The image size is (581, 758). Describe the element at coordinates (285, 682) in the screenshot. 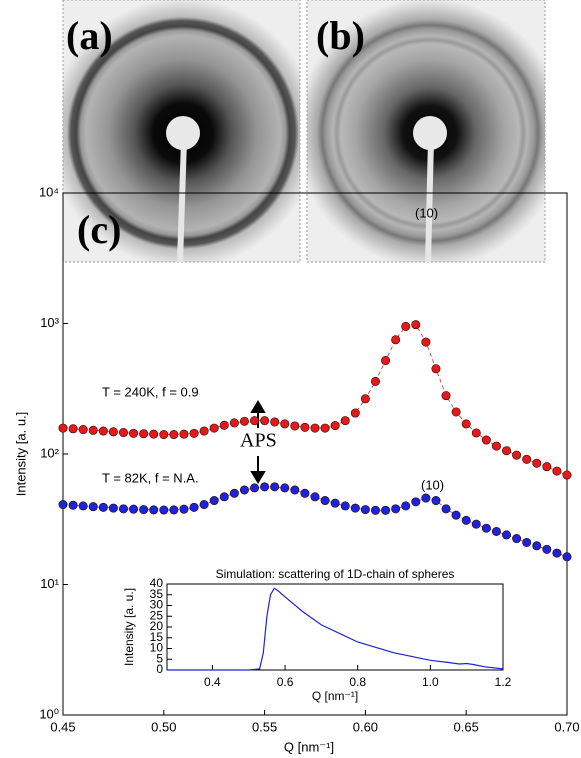

I see `x-tick-label: 0.6` at that location.